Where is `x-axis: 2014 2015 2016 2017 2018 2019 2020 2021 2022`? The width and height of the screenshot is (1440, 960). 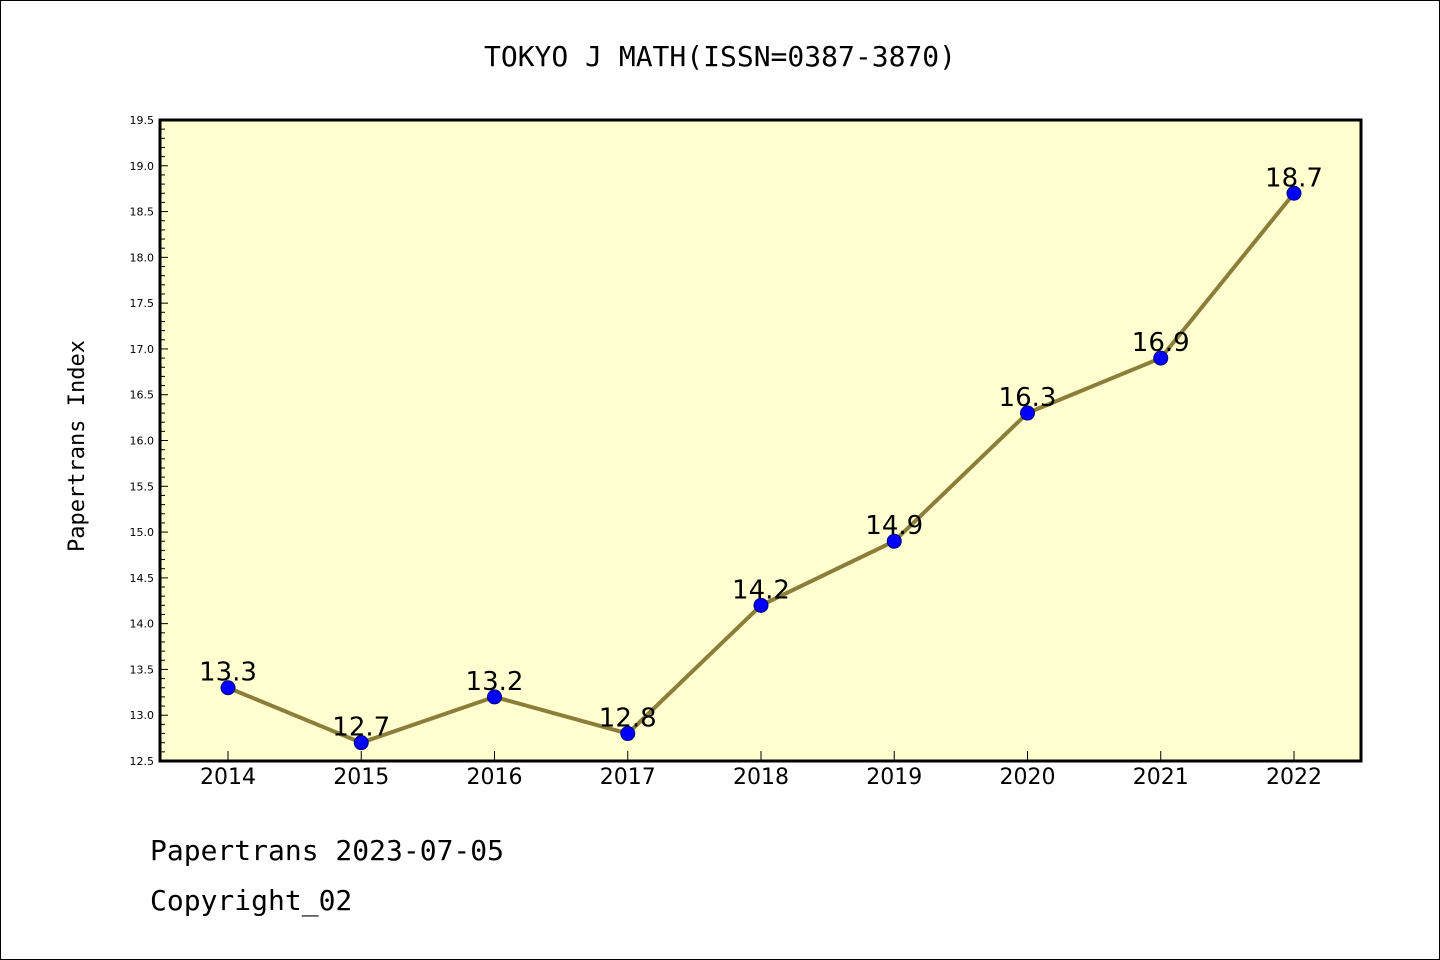 x-axis: 2014 2015 2016 2017 2018 2019 2020 2021 2022 is located at coordinates (761, 770).